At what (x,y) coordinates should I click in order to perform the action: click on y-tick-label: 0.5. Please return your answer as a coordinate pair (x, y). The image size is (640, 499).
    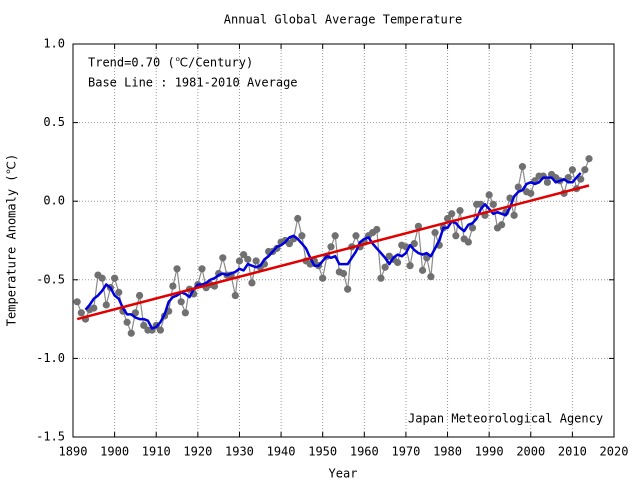
    Looking at the image, I should click on (54, 122).